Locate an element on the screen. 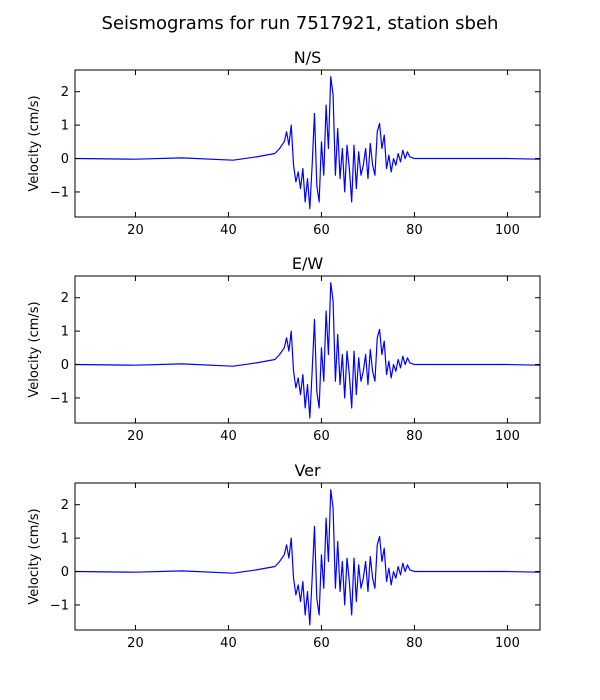 This screenshot has height=700, width=600. y-axis-label-ew: Velocity (cm/s) is located at coordinates (34, 349).